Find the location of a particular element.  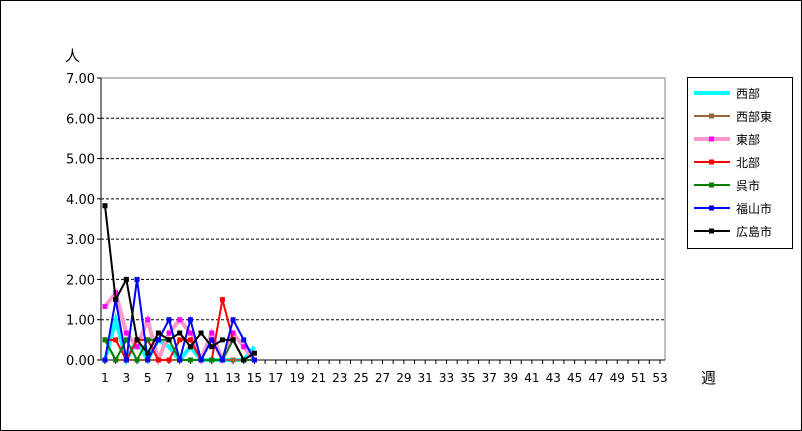

y-tick-label: 0.00 is located at coordinates (80, 361).